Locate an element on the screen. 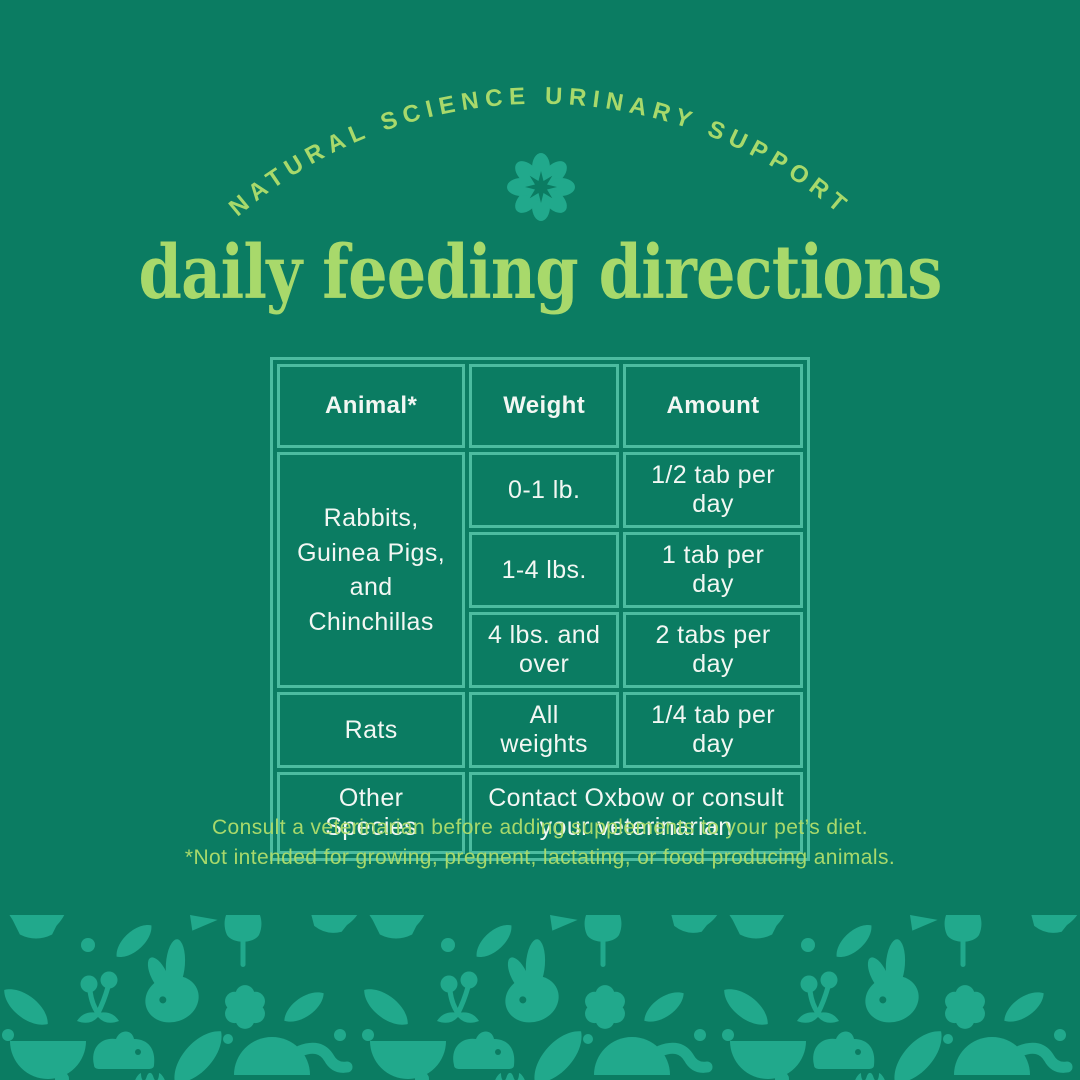 The height and width of the screenshot is (1080, 1080). star-cutout is located at coordinates (541, 187).